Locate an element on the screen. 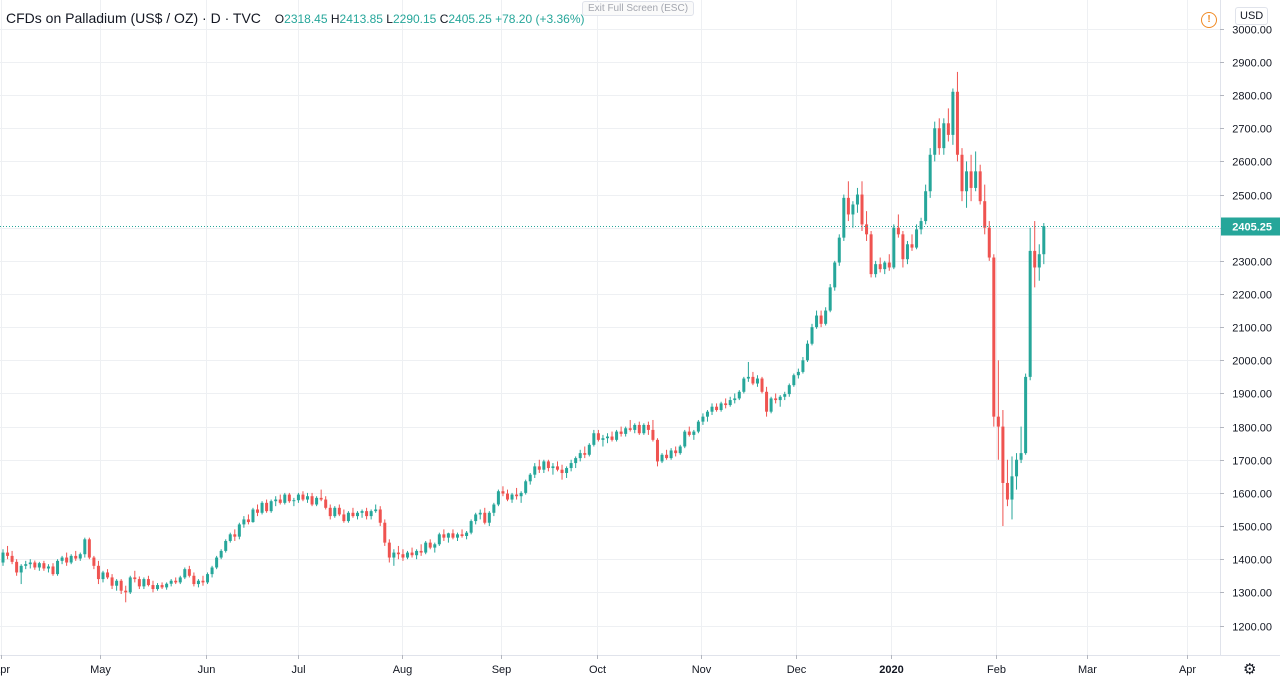 The width and height of the screenshot is (1280, 682). x-tick-label: Nov is located at coordinates (702, 670).